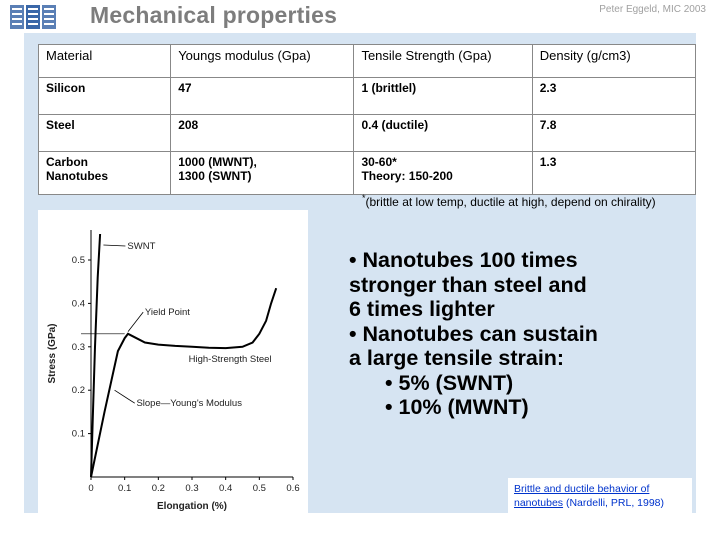 This screenshot has height=540, width=720. What do you see at coordinates (449, 382) in the screenshot?
I see `sub-bullet: • 5% (SWNT)` at bounding box center [449, 382].